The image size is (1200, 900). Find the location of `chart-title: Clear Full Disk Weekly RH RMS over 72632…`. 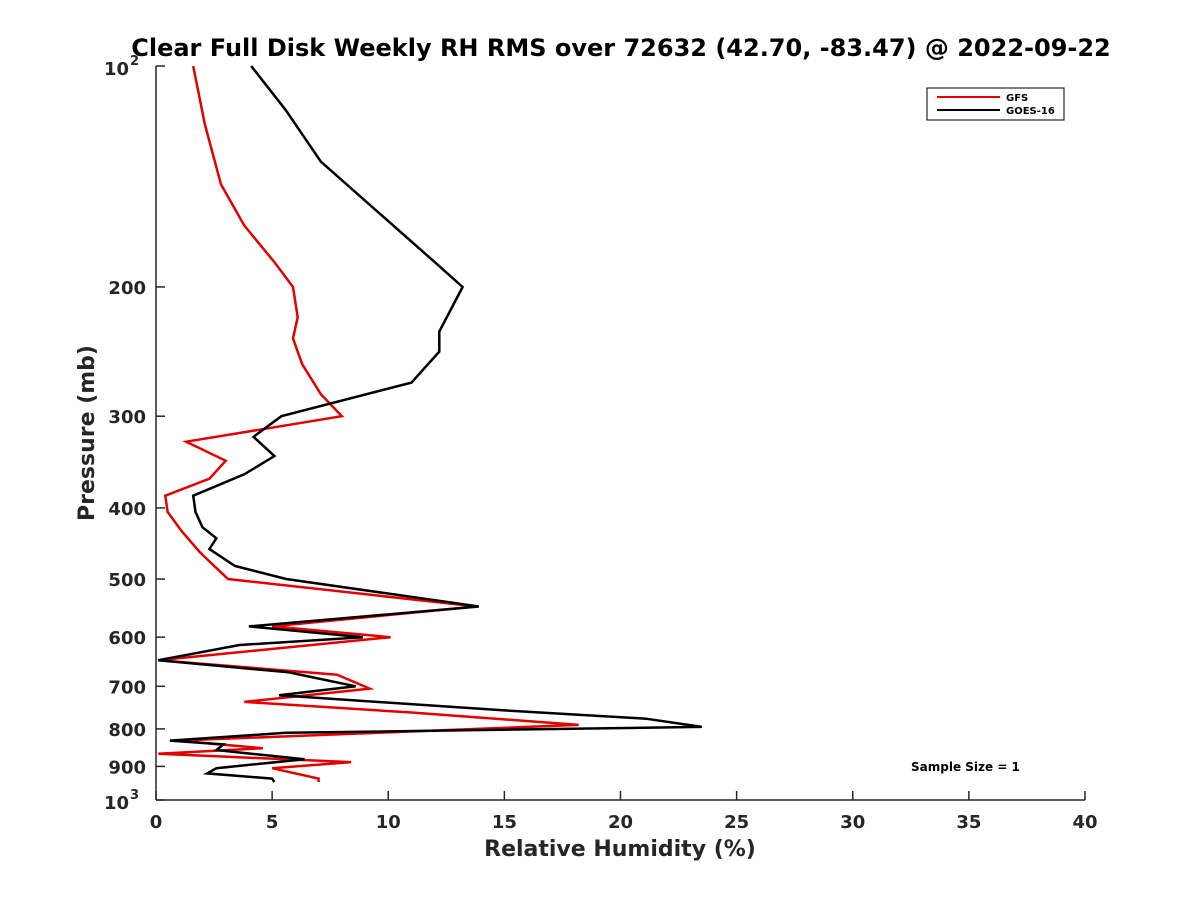

chart-title: Clear Full Disk Weekly RH RMS over 72632… is located at coordinates (621, 48).